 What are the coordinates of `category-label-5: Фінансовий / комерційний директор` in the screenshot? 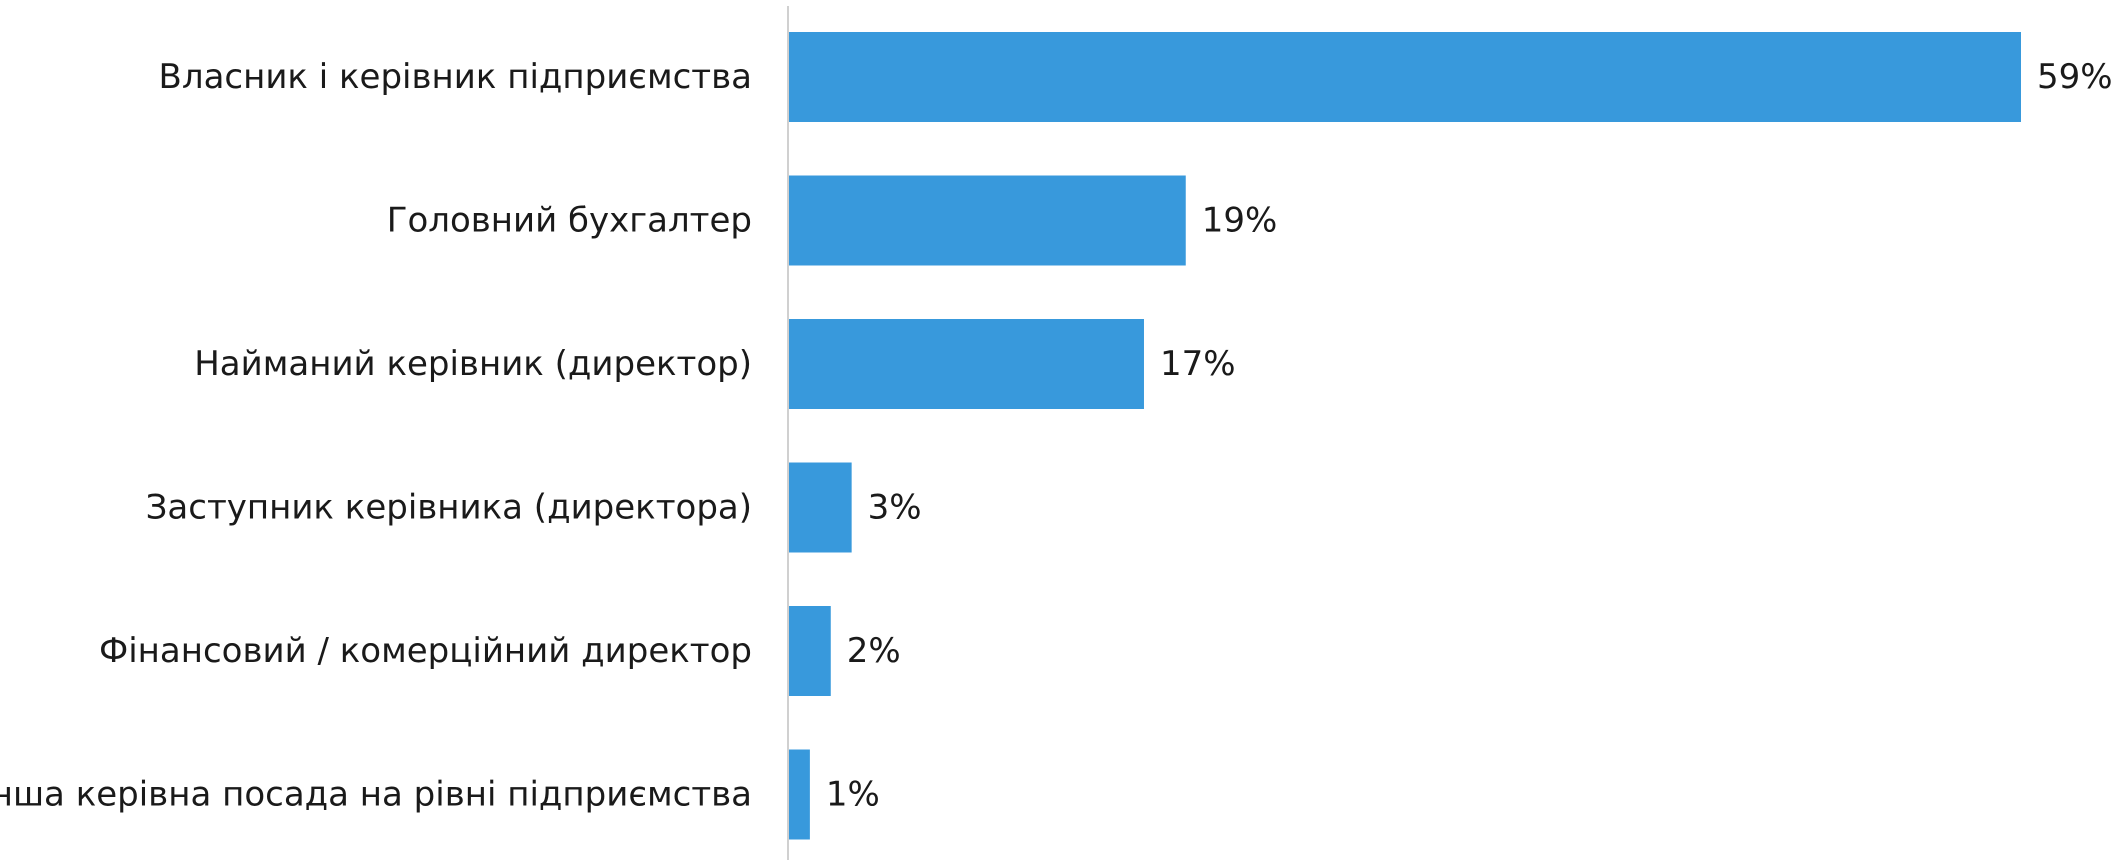 It's located at (425, 651).